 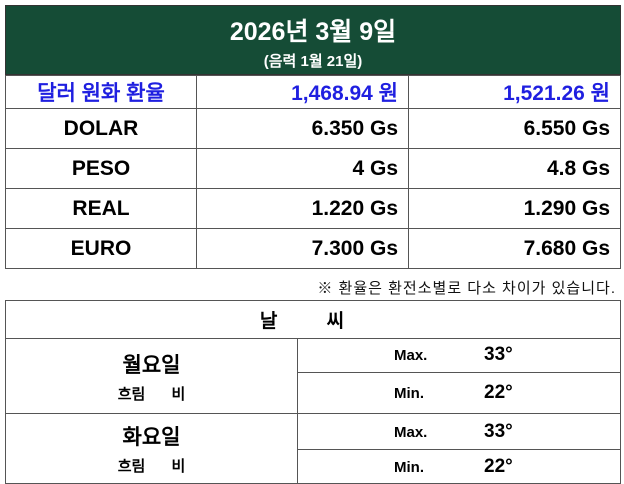 I want to click on rate-sell: 7.680 Gs, so click(x=514, y=248).